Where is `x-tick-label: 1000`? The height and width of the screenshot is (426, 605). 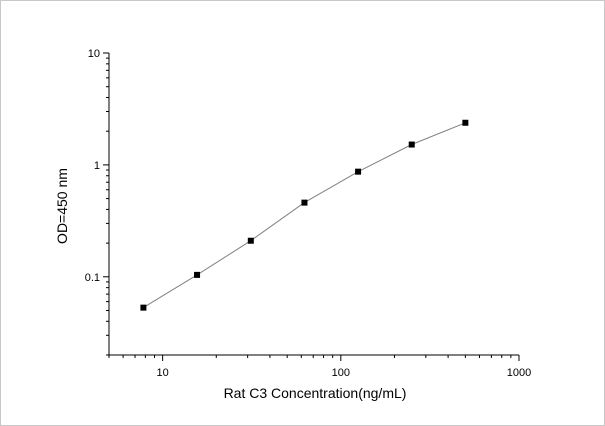 x-tick-label: 1000 is located at coordinates (519, 373).